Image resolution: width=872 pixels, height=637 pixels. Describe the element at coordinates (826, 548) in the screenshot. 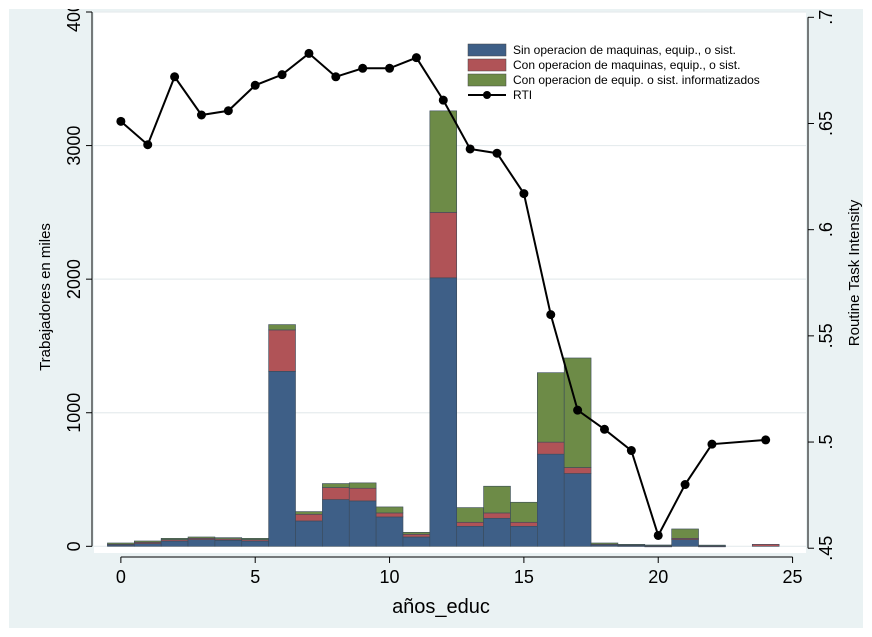

I see `y2-tick-label: .45` at that location.